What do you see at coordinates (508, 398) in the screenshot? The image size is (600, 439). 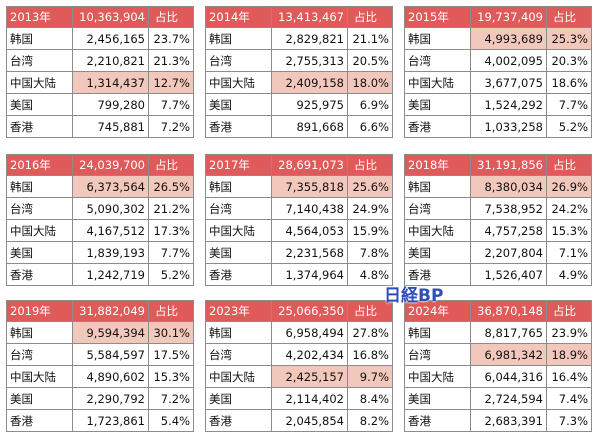 I see `value-cell: 2,724,594` at bounding box center [508, 398].